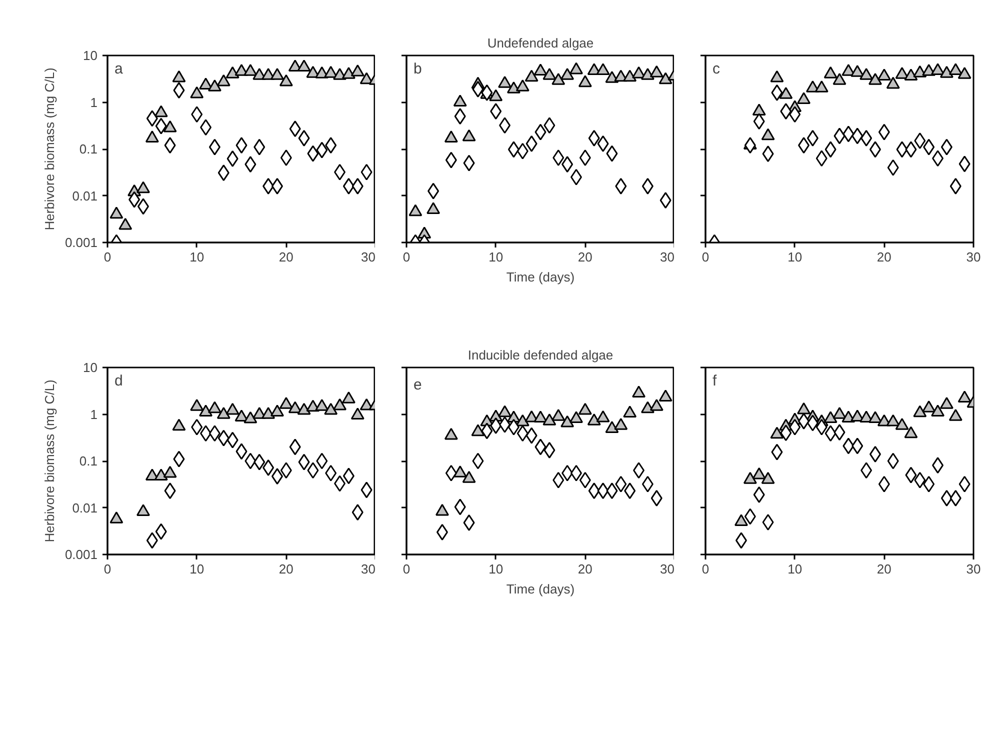 This screenshot has height=734, width=995. What do you see at coordinates (540, 43) in the screenshot?
I see `chart-title: Undefended algae` at bounding box center [540, 43].